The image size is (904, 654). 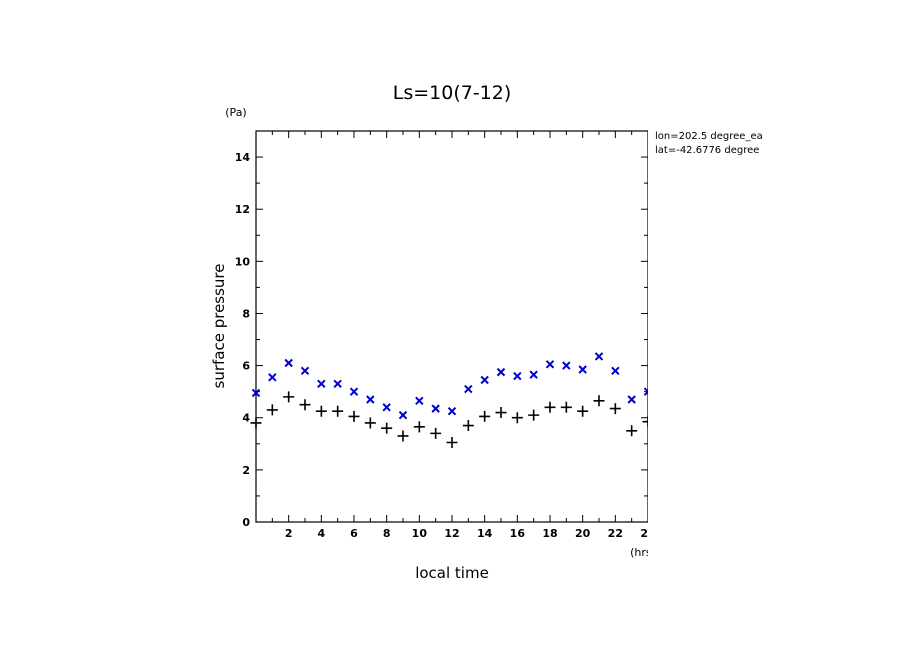 I want to click on y-axis-unit: (Pa), so click(x=235, y=112).